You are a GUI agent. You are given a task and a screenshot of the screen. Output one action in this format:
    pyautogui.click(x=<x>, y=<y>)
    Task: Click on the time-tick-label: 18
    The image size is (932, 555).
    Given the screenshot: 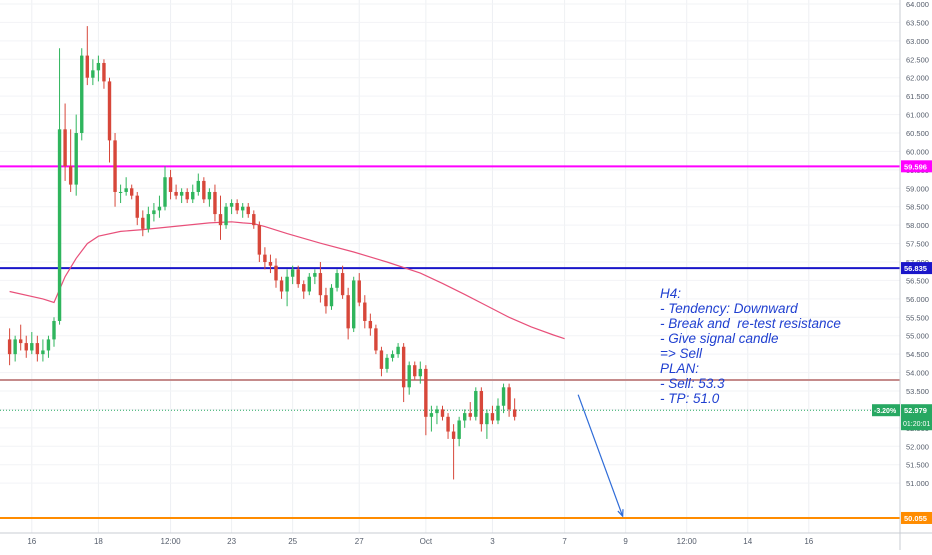 What is the action you would take?
    pyautogui.click(x=98, y=541)
    